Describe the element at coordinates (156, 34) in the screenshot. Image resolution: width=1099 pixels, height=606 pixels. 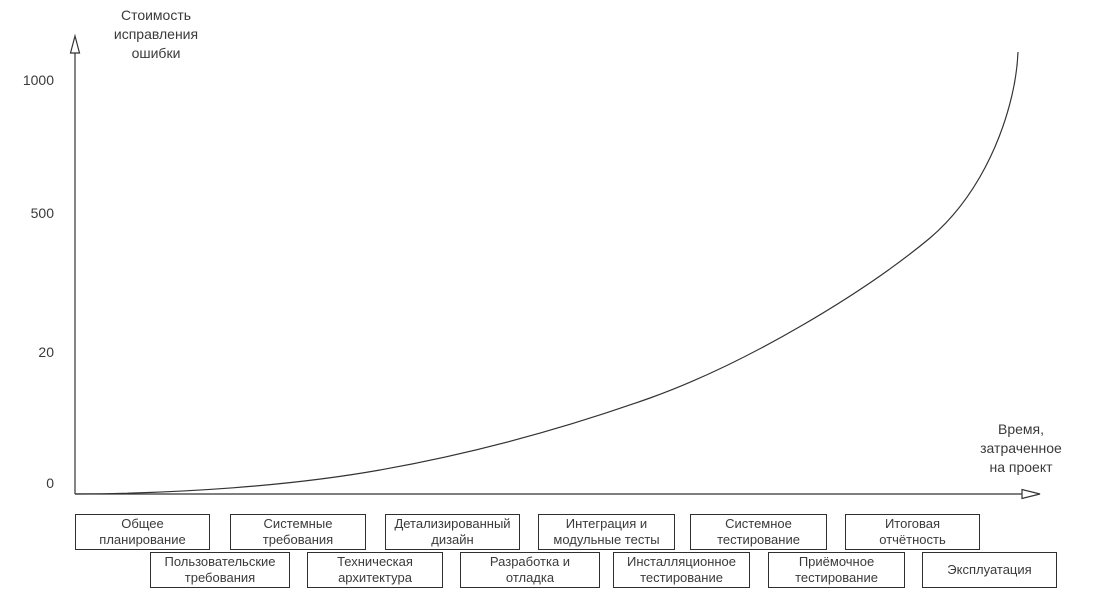
I see `y-axis-title: Стоимость исправления ошибки` at that location.